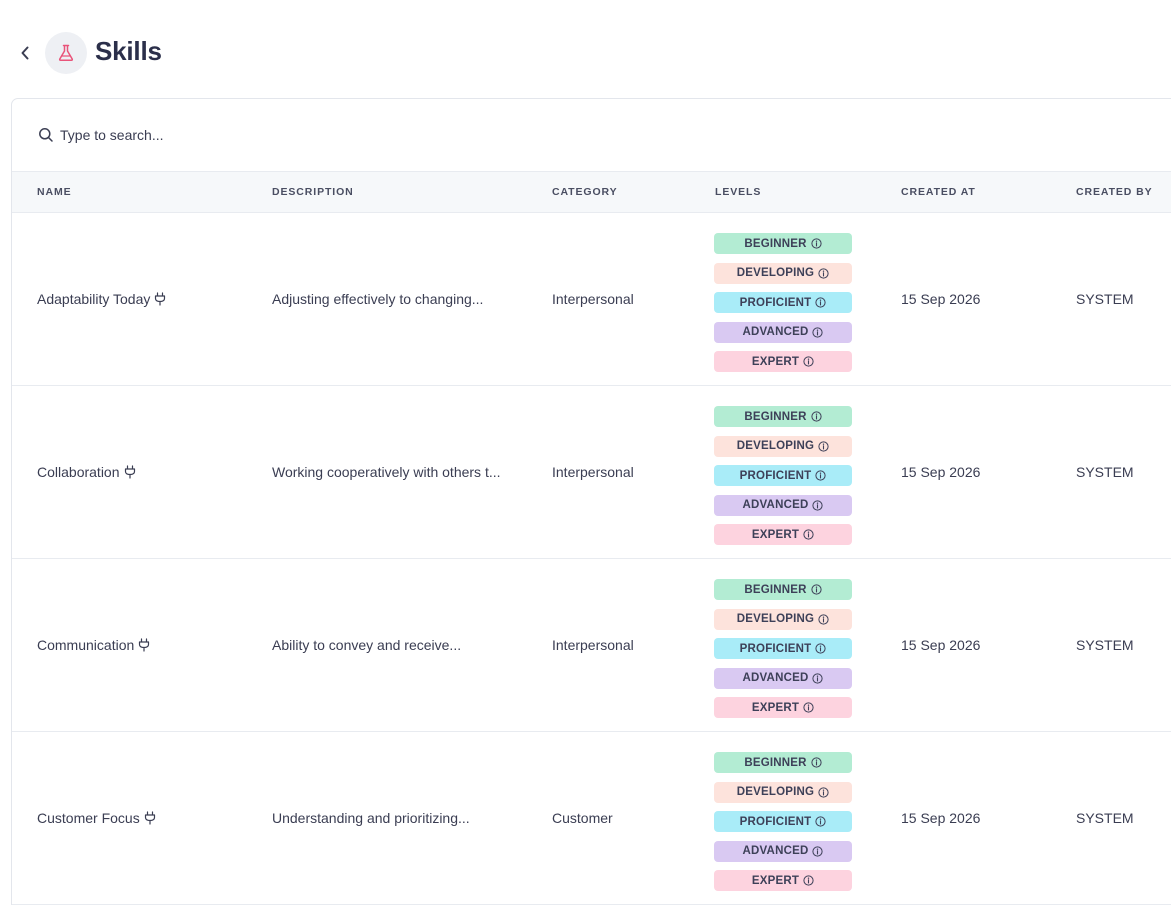 This screenshot has height=905, width=1171. What do you see at coordinates (25, 53) in the screenshot?
I see `back-button` at bounding box center [25, 53].